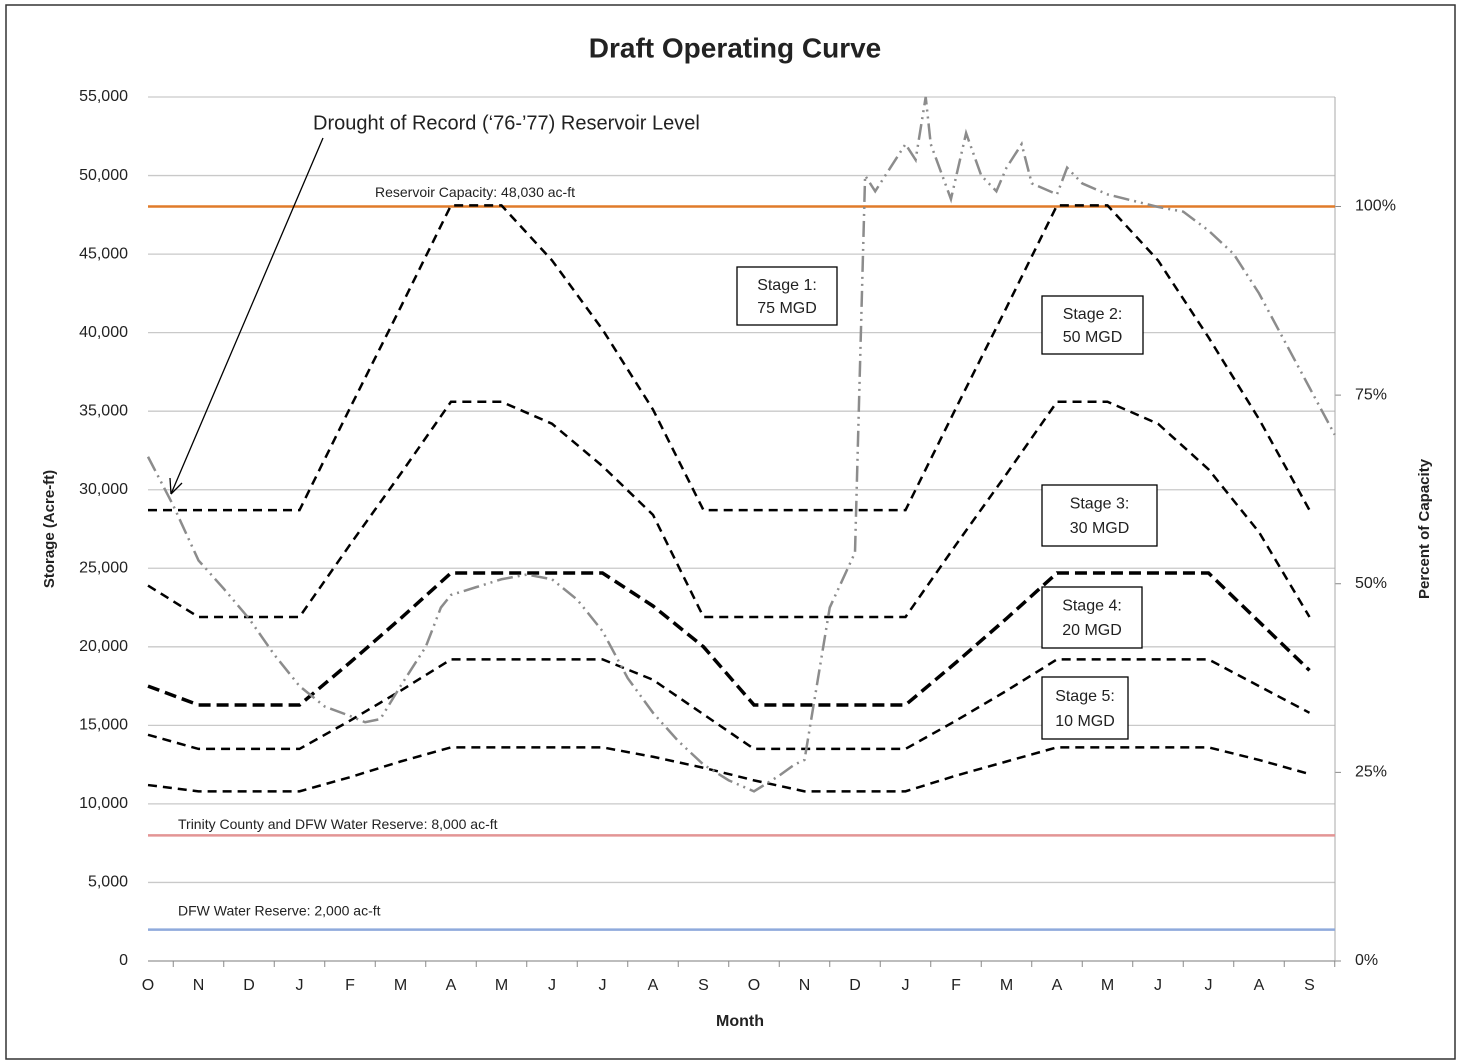 The height and width of the screenshot is (1064, 1461). Describe the element at coordinates (103, 96) in the screenshot. I see `y-tick-label: 55,000` at that location.